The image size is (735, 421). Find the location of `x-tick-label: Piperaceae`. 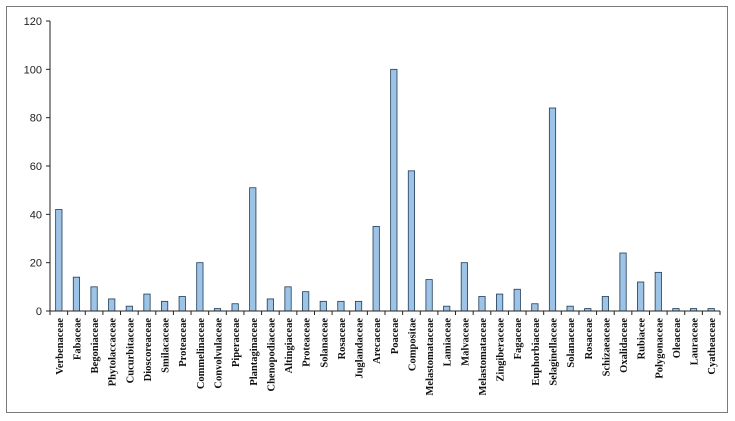

x-tick-label: Piperaceae is located at coordinates (236, 342).